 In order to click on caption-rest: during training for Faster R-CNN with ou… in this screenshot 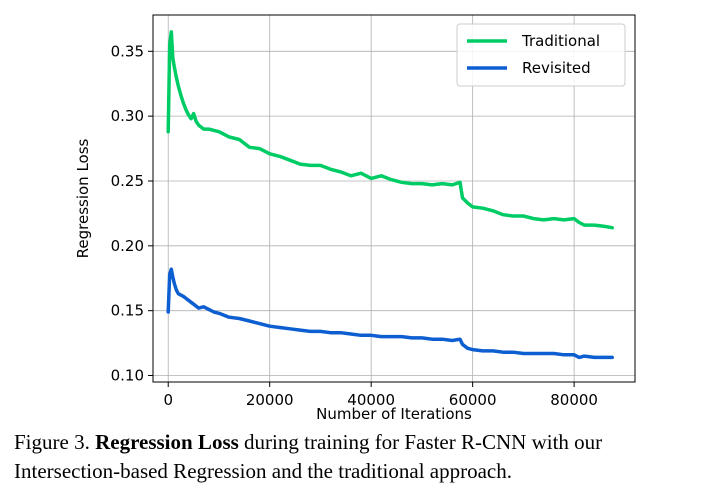, I will do `click(308, 456)`.